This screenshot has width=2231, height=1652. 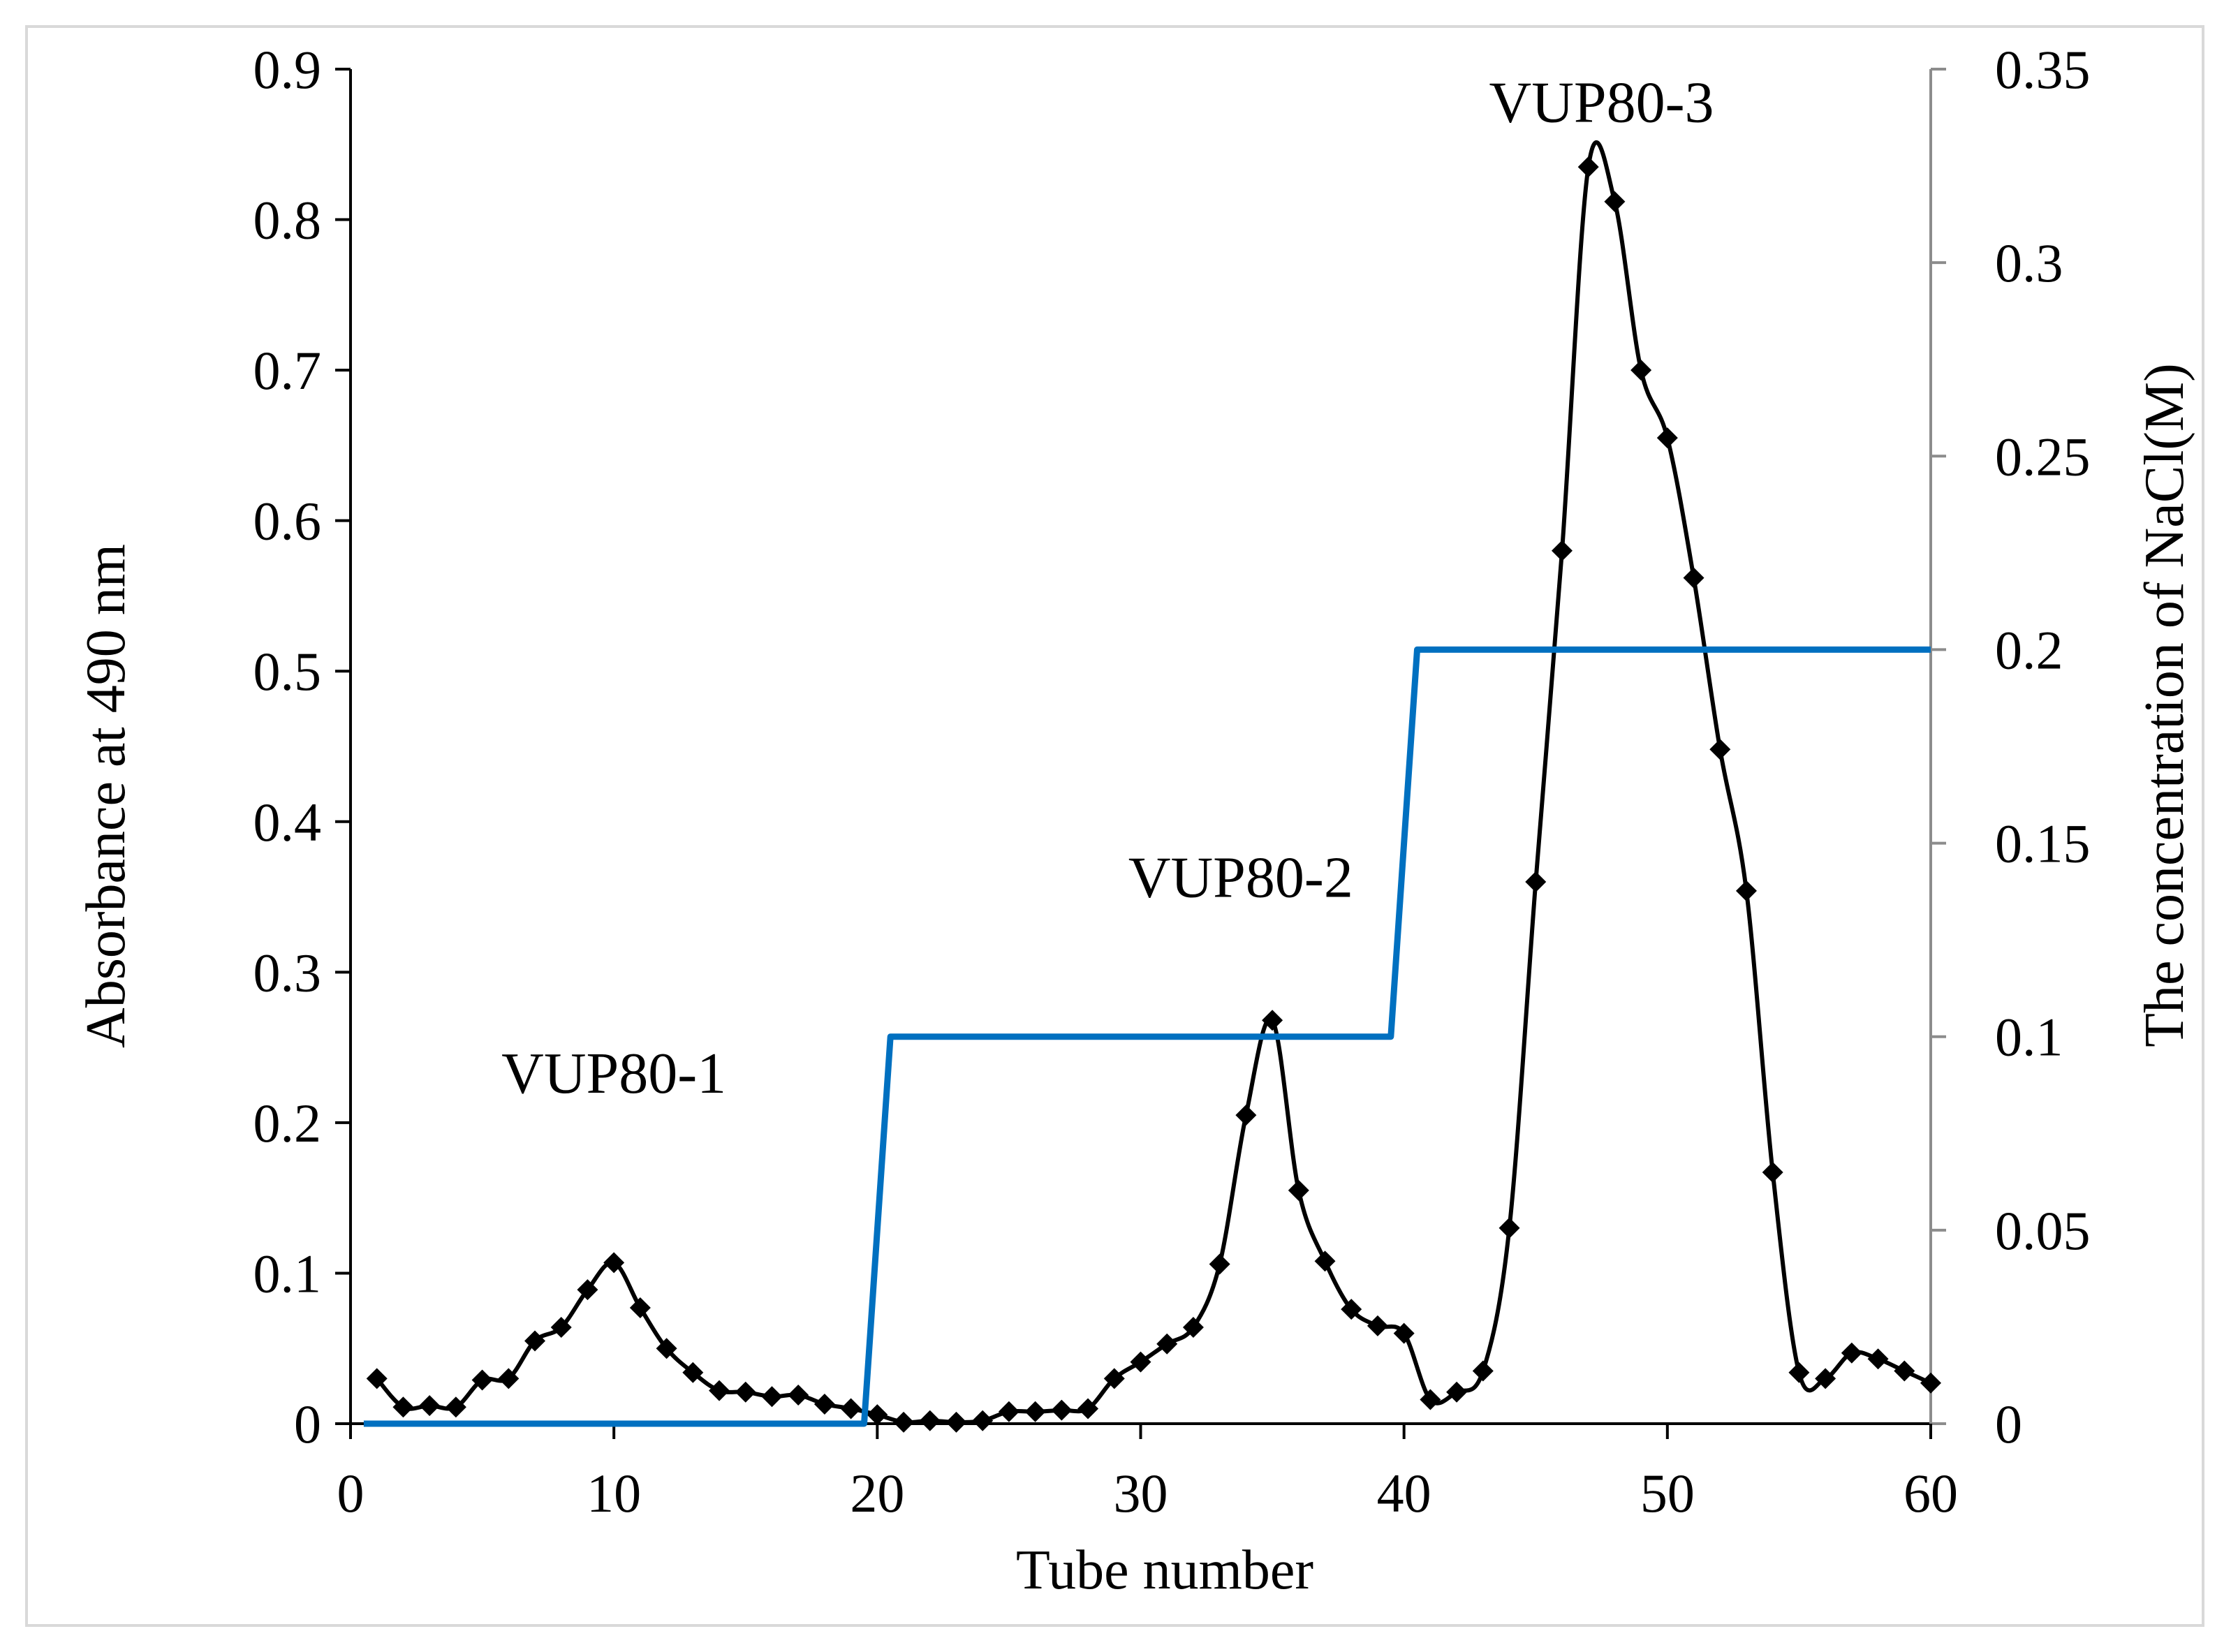 What do you see at coordinates (287, 370) in the screenshot?
I see `y-tick-label: 0.7` at bounding box center [287, 370].